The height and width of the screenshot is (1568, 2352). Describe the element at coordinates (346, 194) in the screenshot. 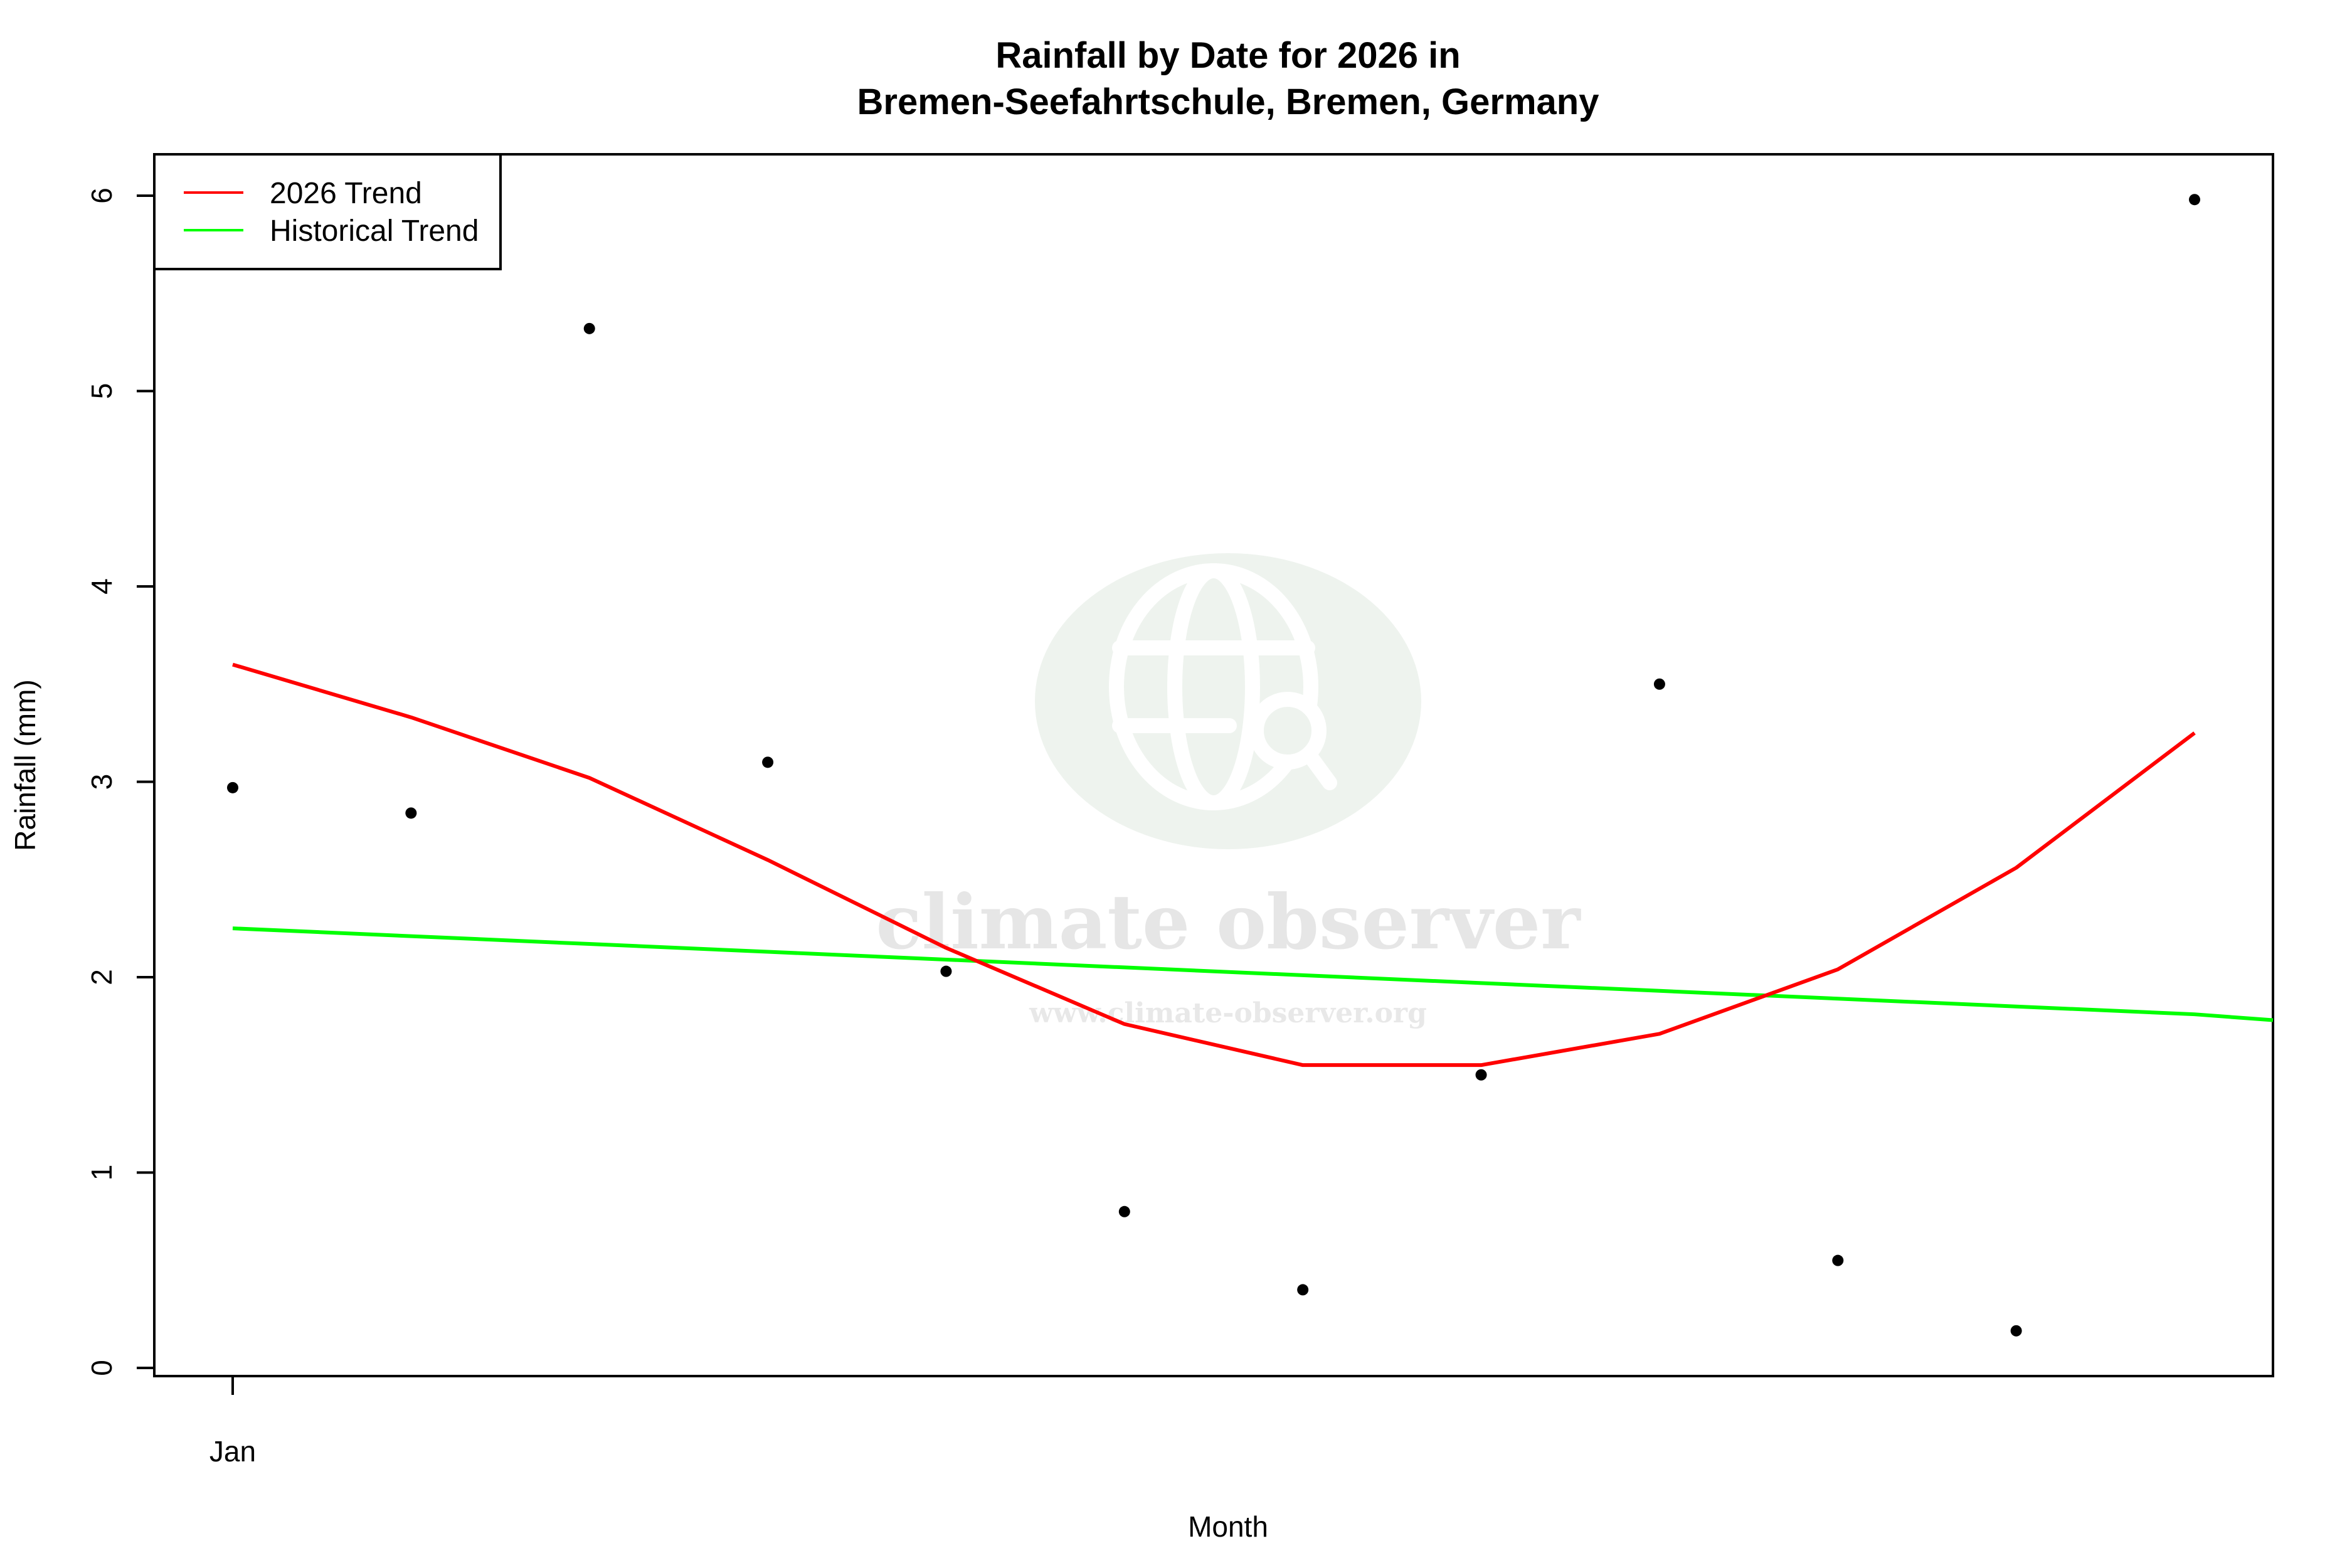

I see `legend-label-2026-trend: 2026 Trend` at that location.